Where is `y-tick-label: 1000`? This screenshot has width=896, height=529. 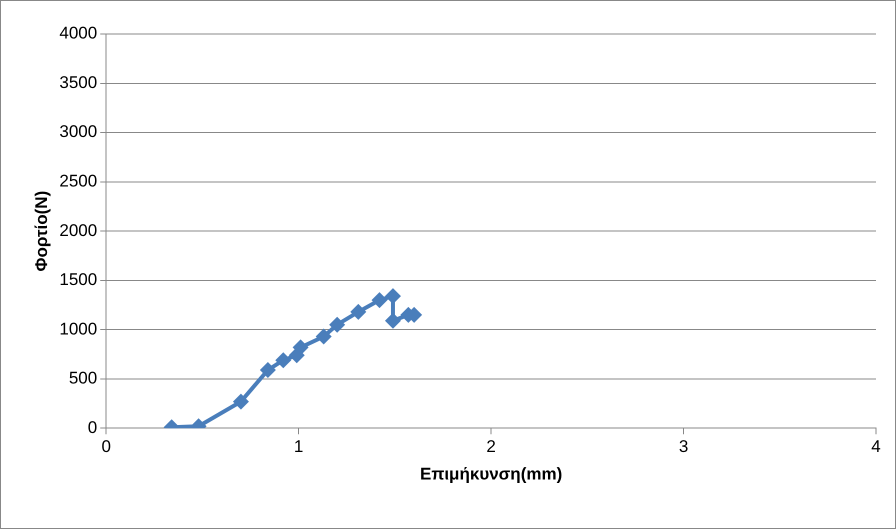
y-tick-label: 1000 is located at coordinates (78, 328).